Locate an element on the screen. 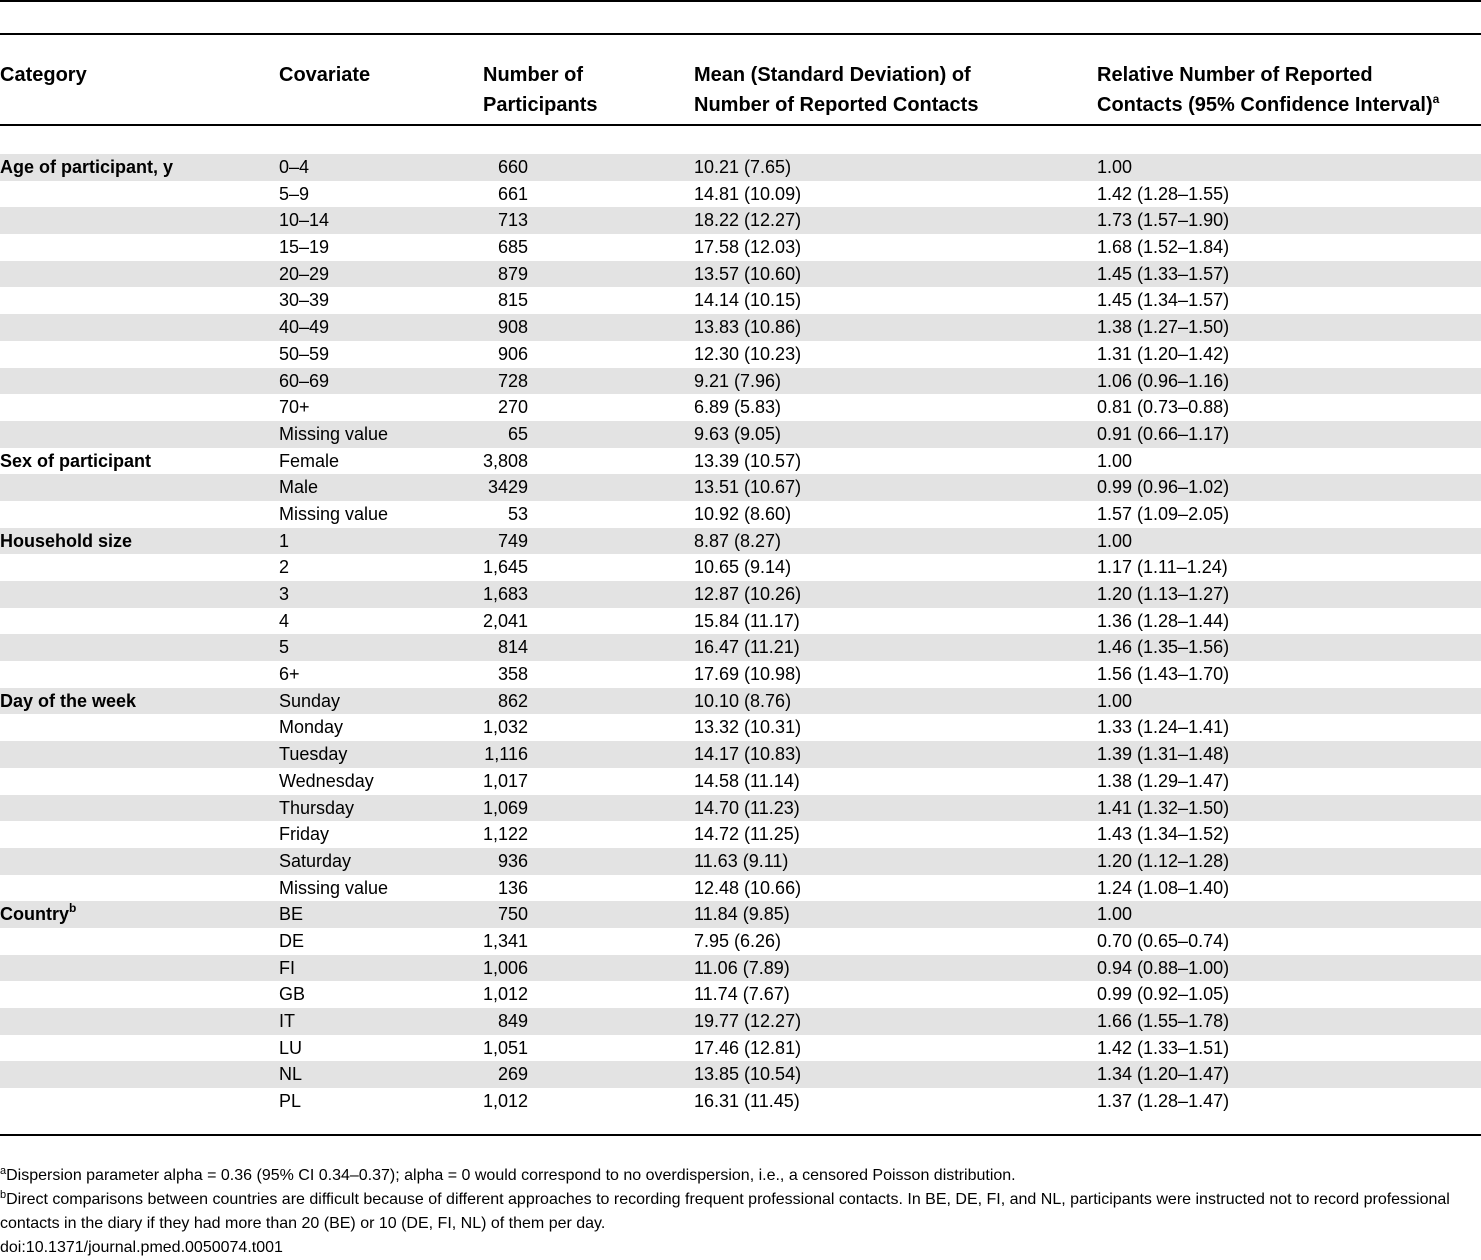 This screenshot has height=1260, width=1481. row-covariate: Sunday is located at coordinates (310, 700).